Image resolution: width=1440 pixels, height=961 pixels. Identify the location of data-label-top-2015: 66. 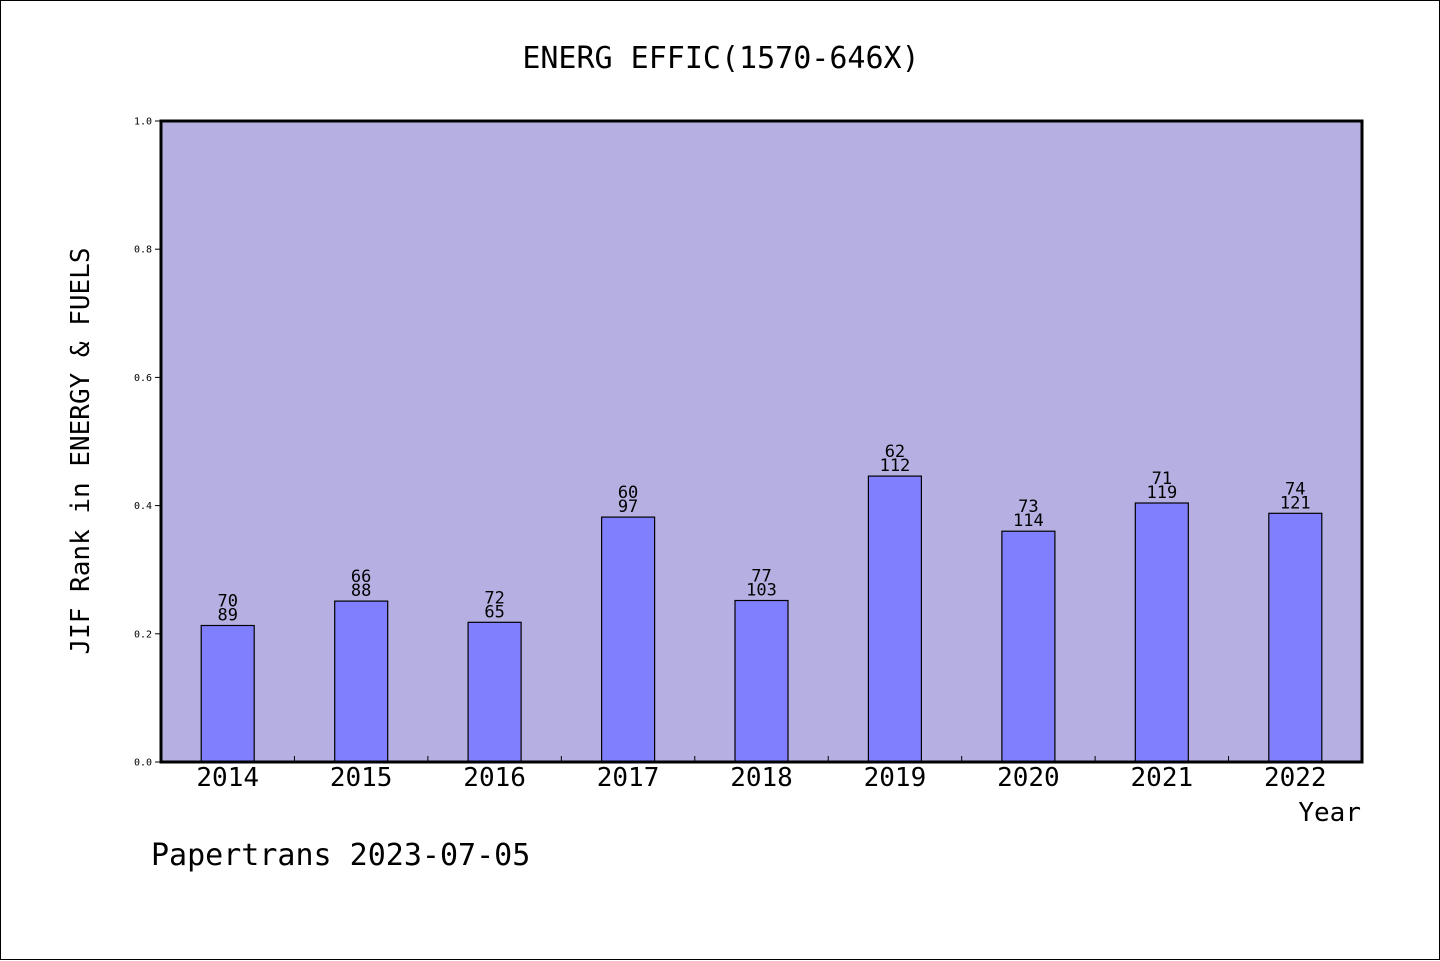
(361, 577).